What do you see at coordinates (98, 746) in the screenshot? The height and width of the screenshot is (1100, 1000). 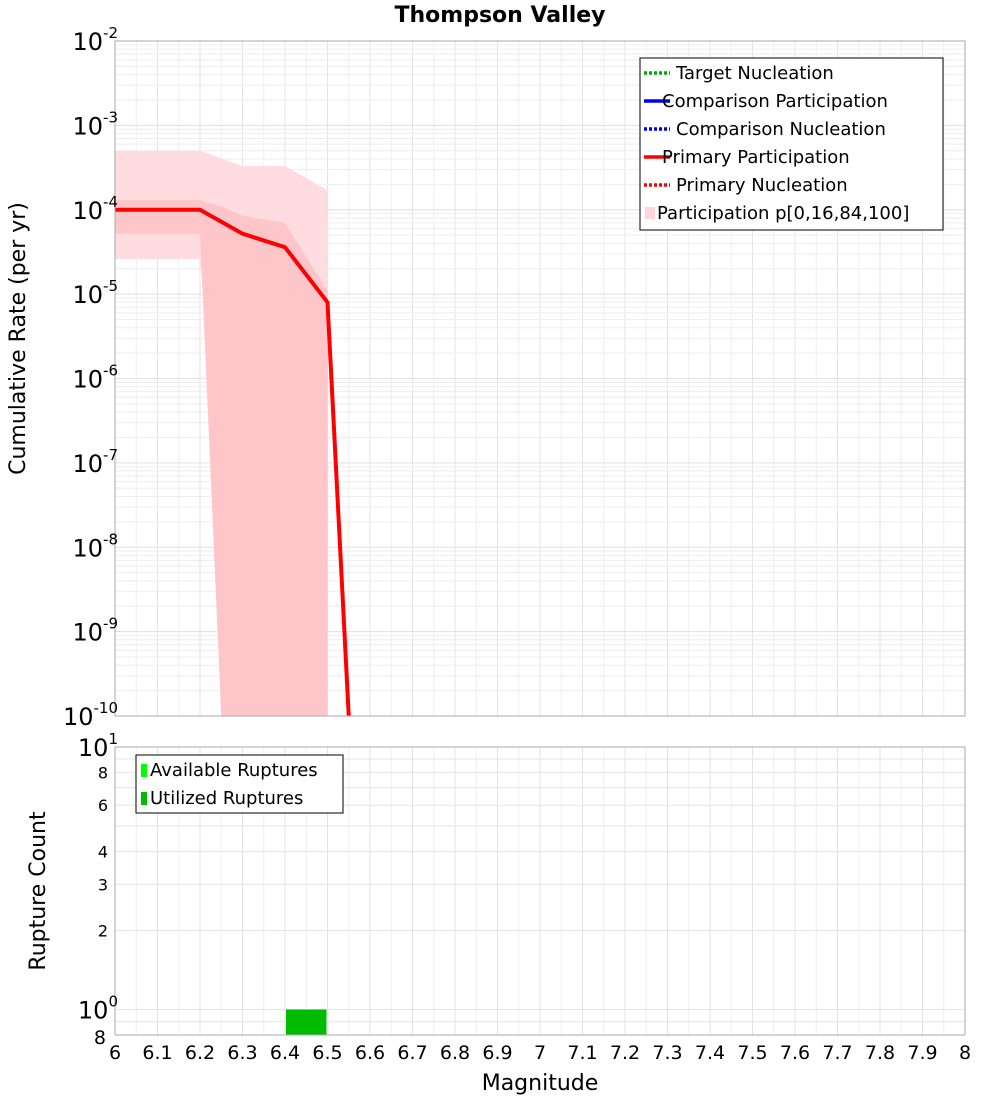 I see `bottom-y-tick-label: 10¹` at bounding box center [98, 746].